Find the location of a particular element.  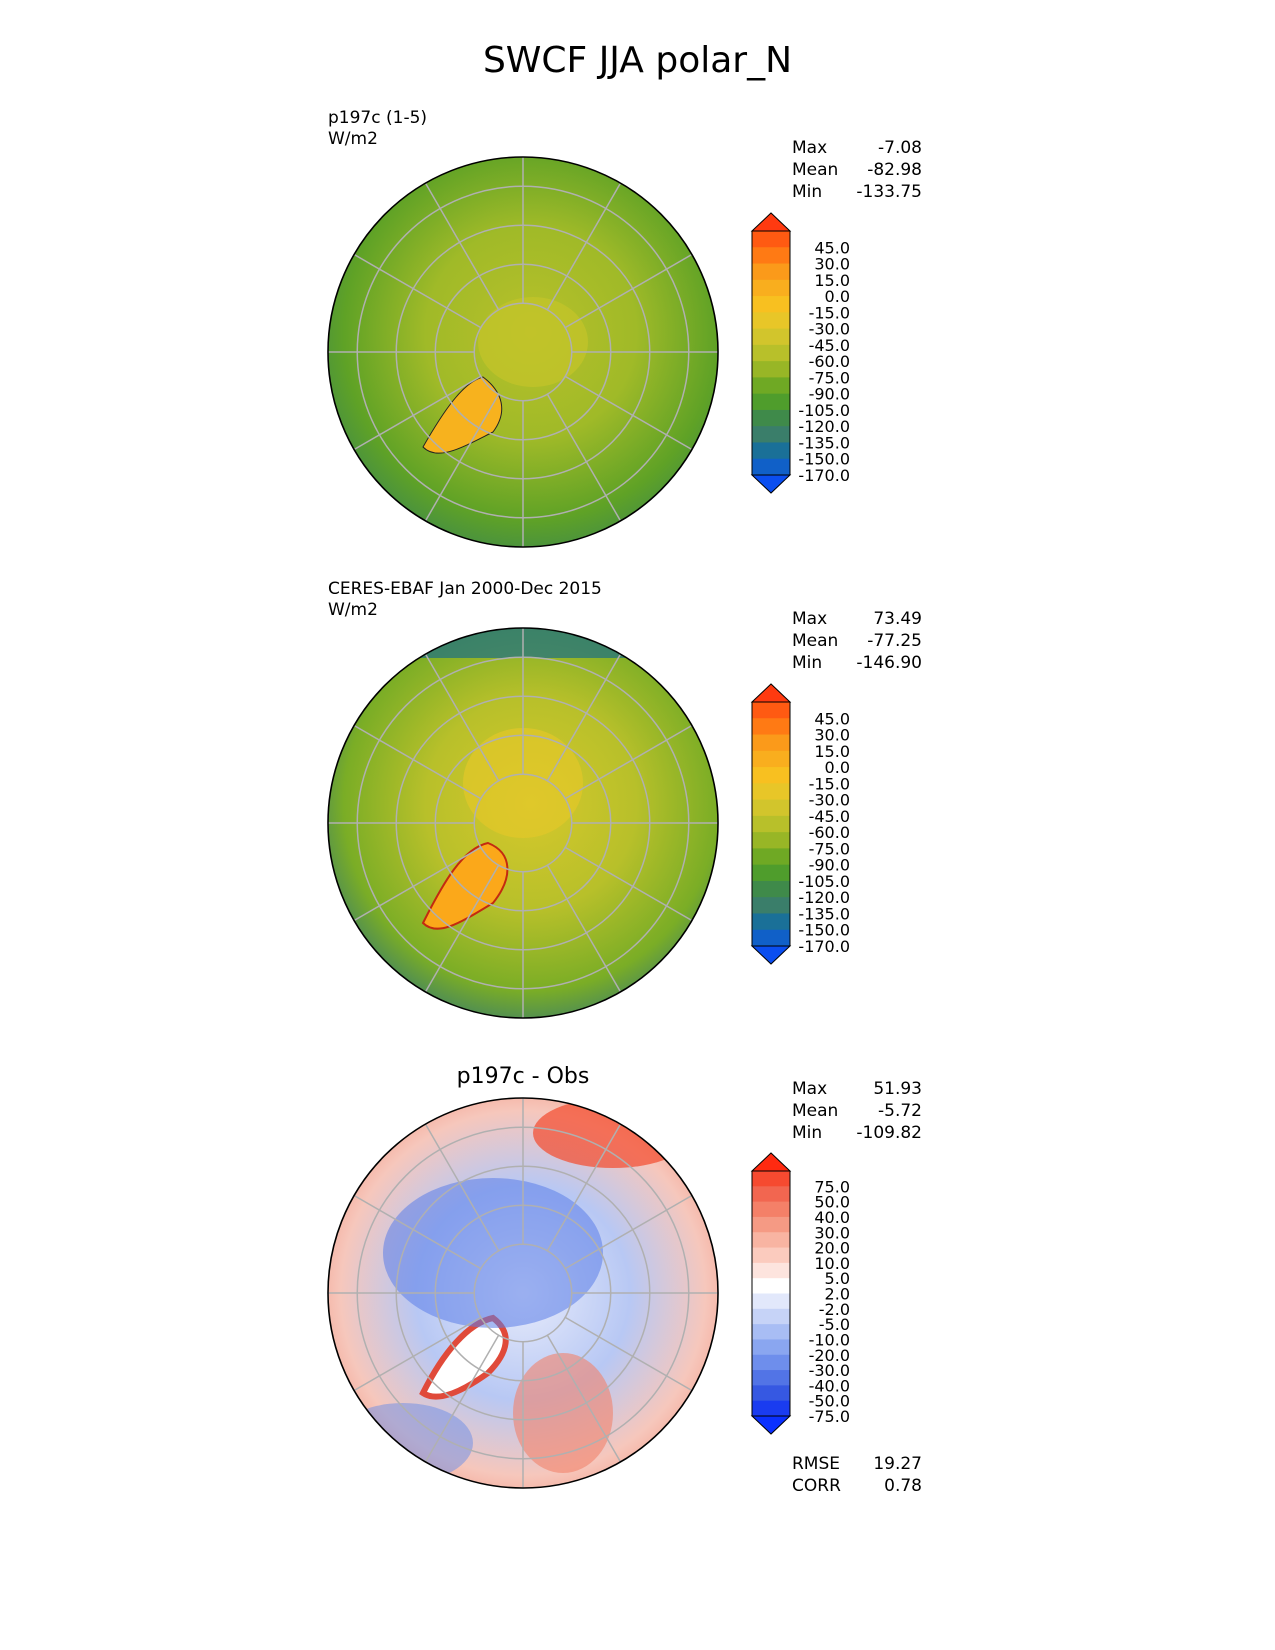

colorbar-tick-label: -2.0 is located at coordinates (834, 1309).